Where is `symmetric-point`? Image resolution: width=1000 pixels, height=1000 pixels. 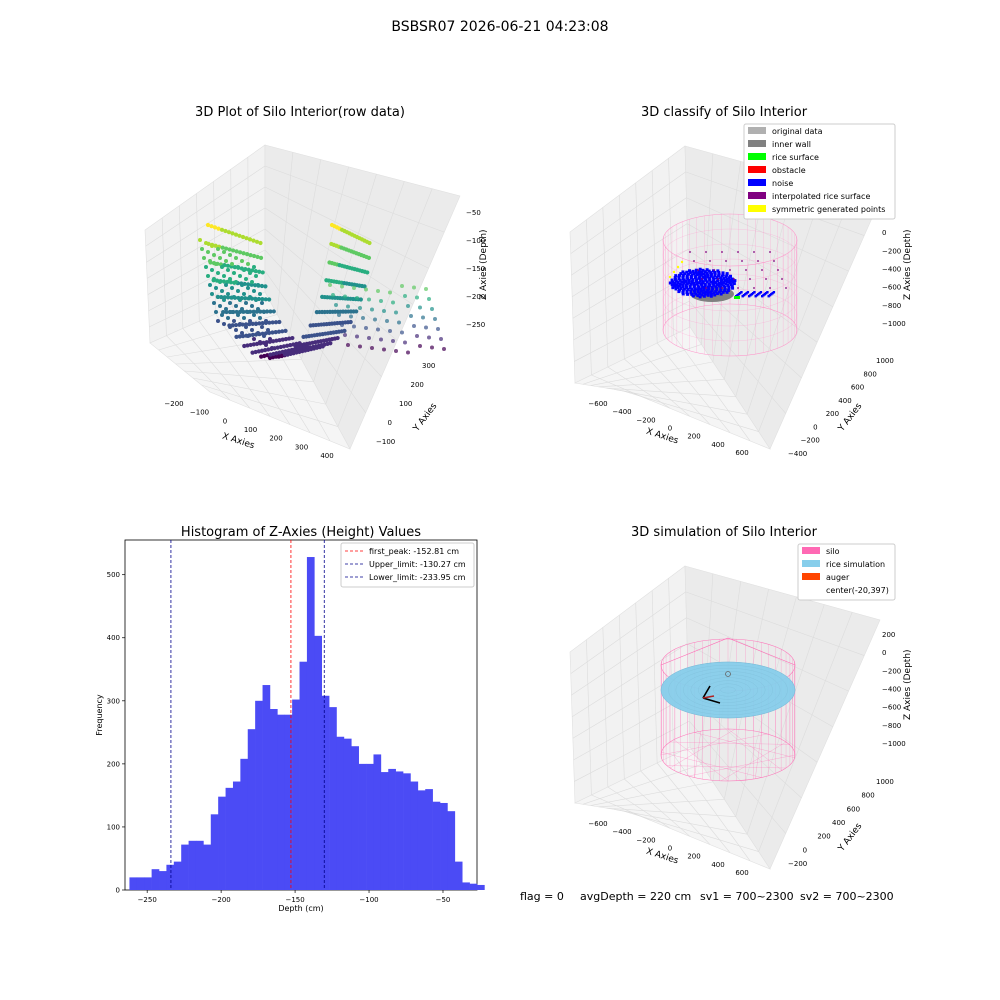 symmetric-point is located at coordinates (682, 262).